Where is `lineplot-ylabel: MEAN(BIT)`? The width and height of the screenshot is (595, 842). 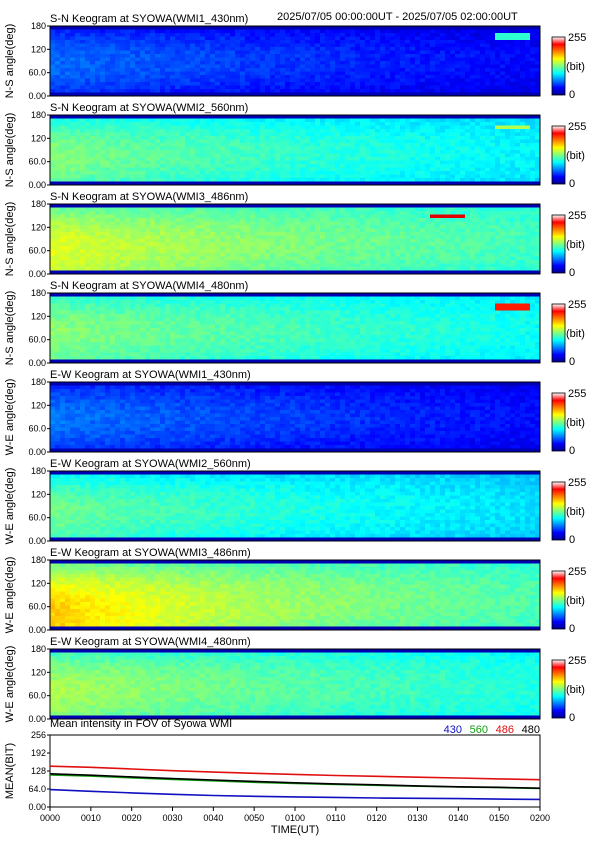
lineplot-ylabel: MEAN(BIT) is located at coordinates (10, 771).